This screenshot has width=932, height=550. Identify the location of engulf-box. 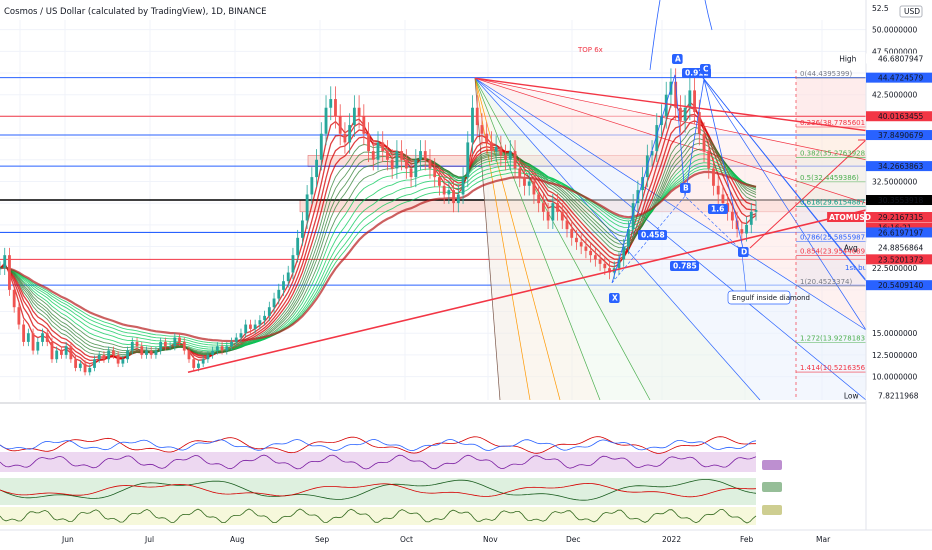
(759, 297).